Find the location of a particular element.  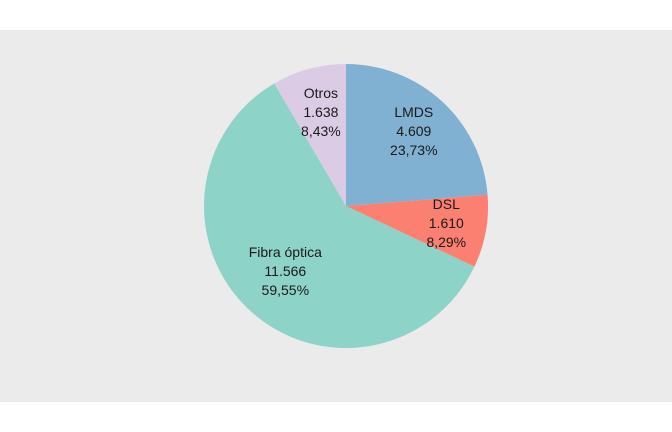

slice-label-percent-otros: 8,43% is located at coordinates (321, 131).